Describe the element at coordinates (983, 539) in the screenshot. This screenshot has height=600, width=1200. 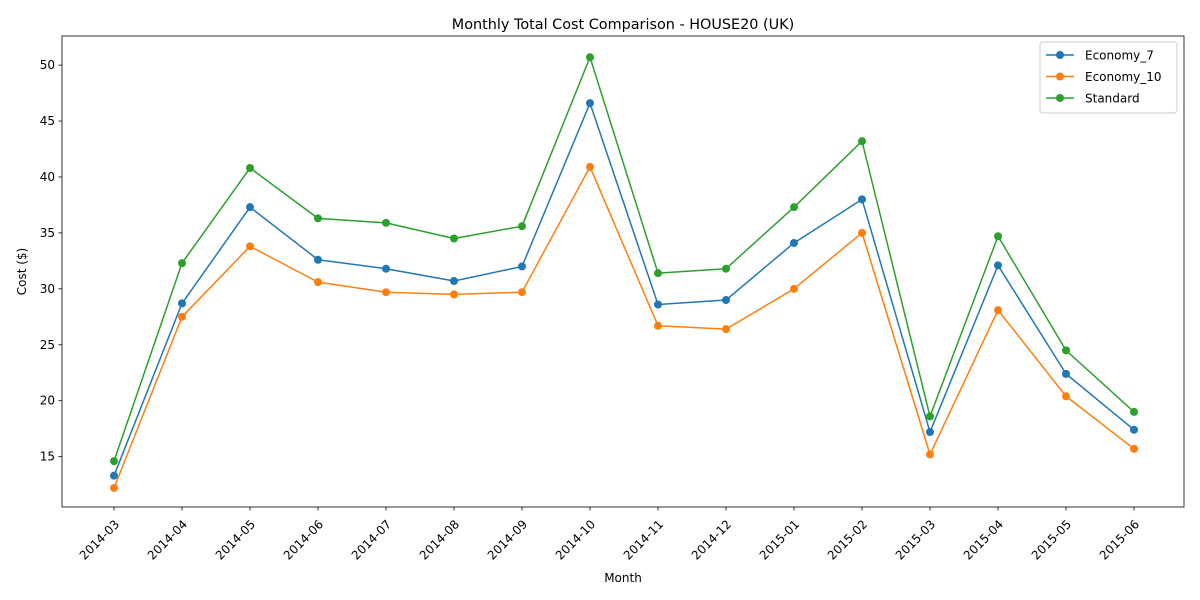
I see `x-tick-label: 2015-04` at that location.